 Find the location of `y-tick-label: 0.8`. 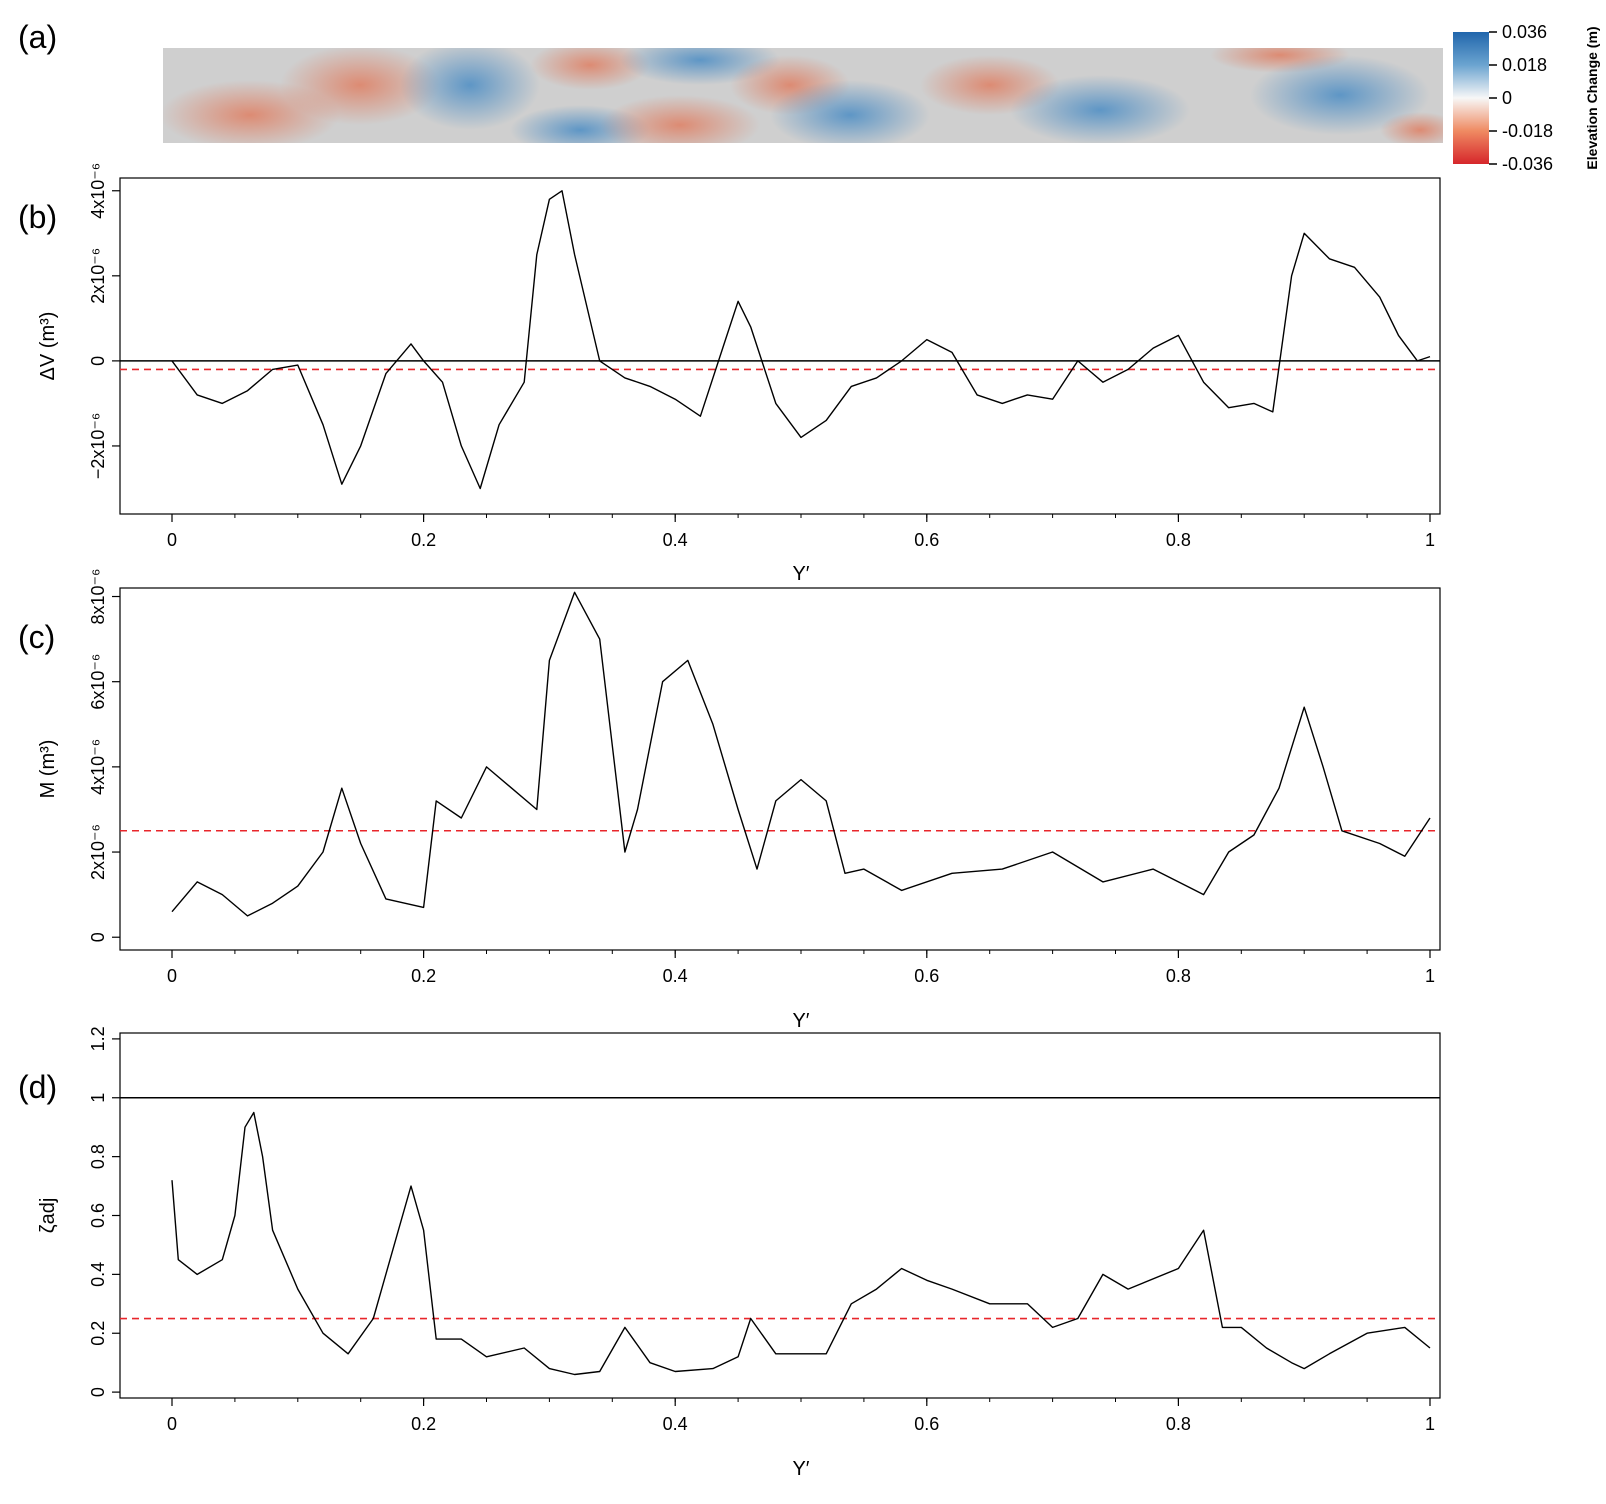

y-tick-label: 0.8 is located at coordinates (98, 1156).